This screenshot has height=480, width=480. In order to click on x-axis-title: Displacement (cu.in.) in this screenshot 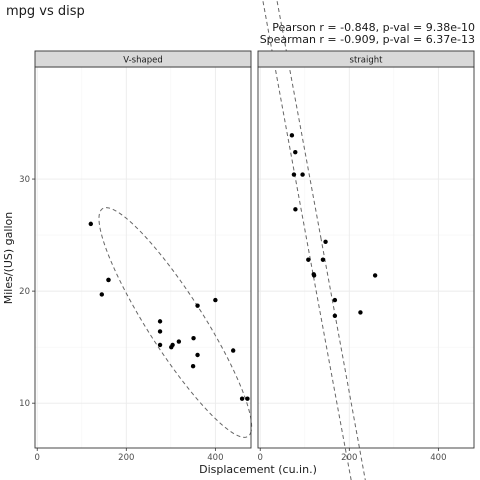, I will do `click(258, 469)`.